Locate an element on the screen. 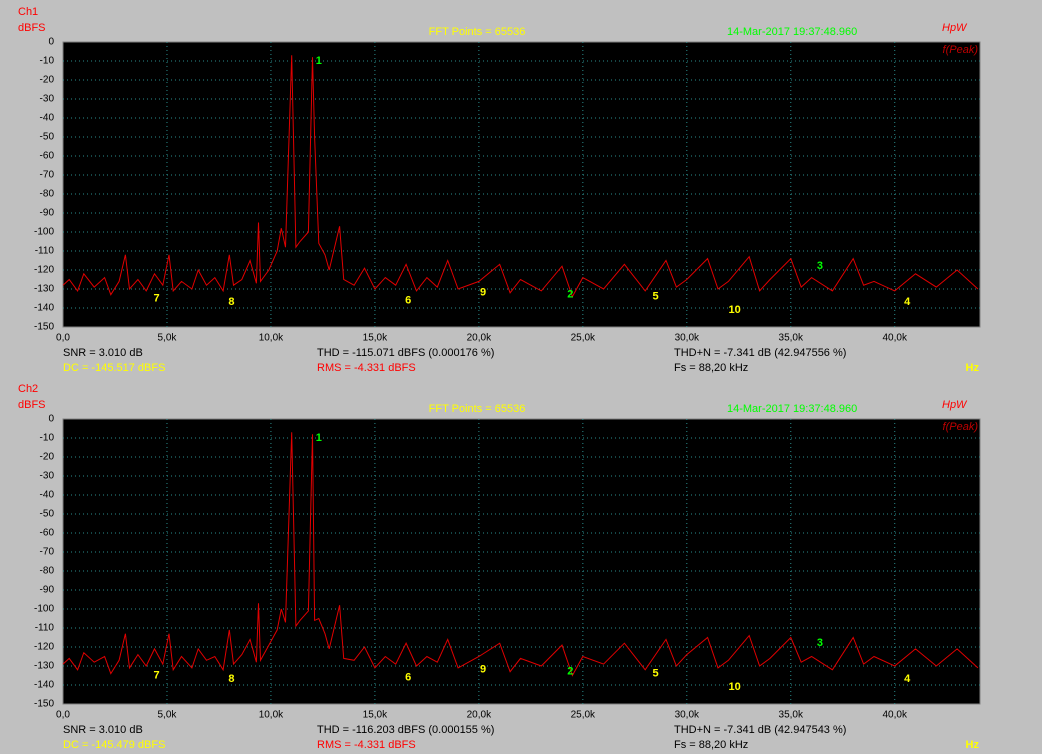 The height and width of the screenshot is (754, 1042). y-tick-label: -10 is located at coordinates (47, 438).